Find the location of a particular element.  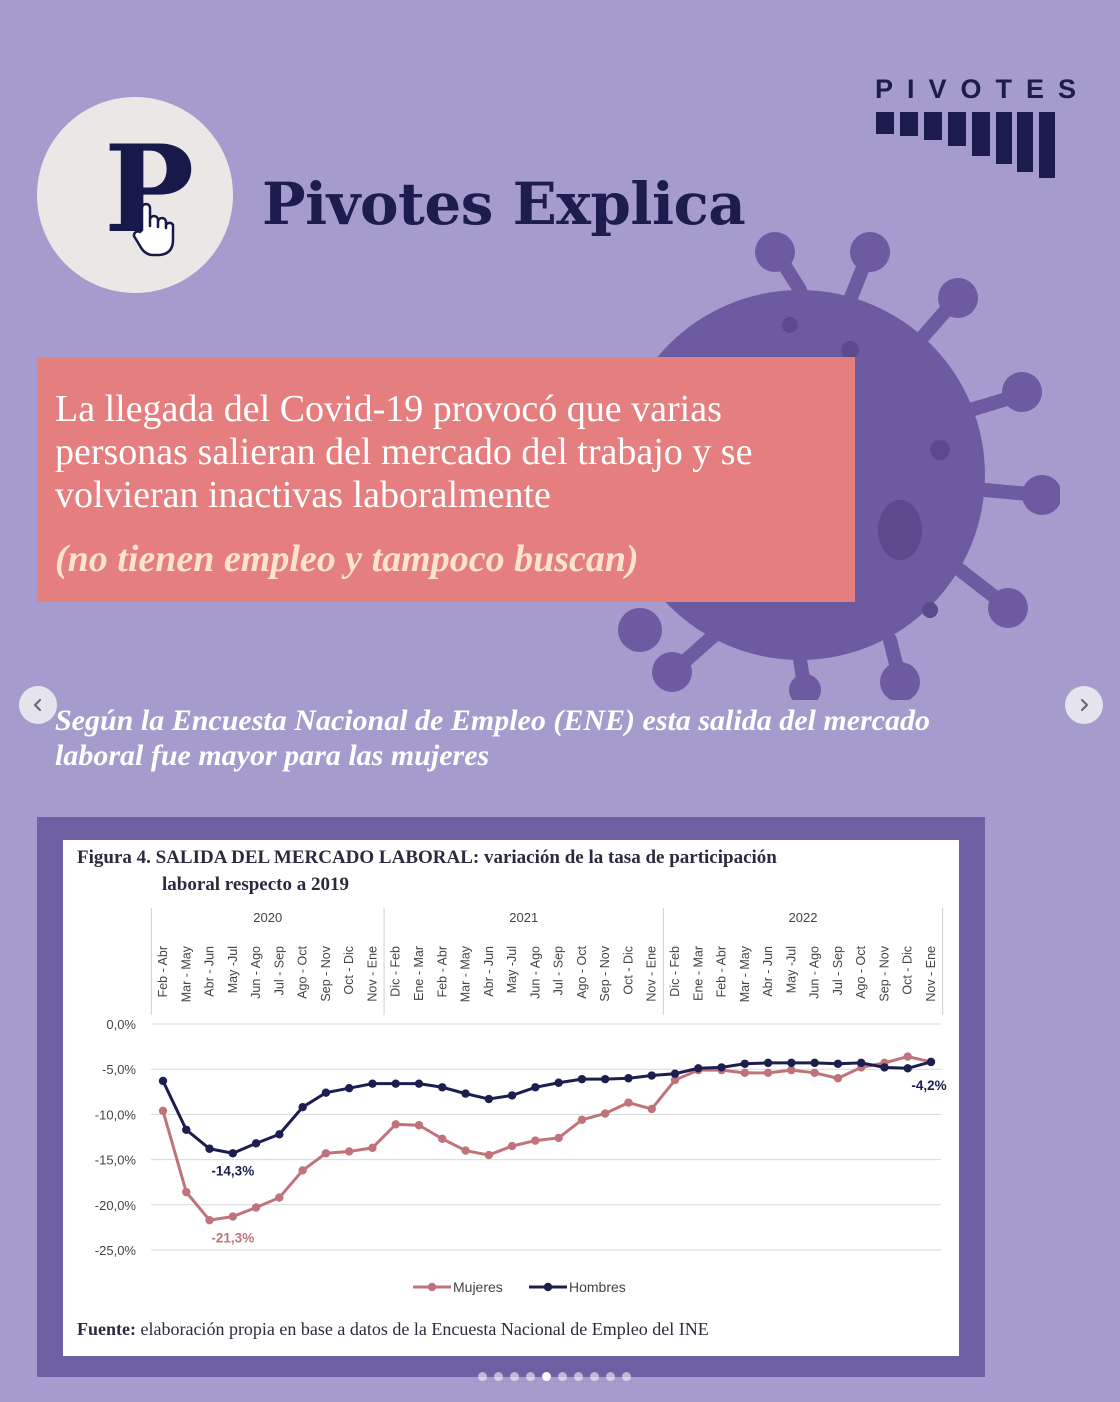

y-tick-label: -25,0% is located at coordinates (116, 1250).